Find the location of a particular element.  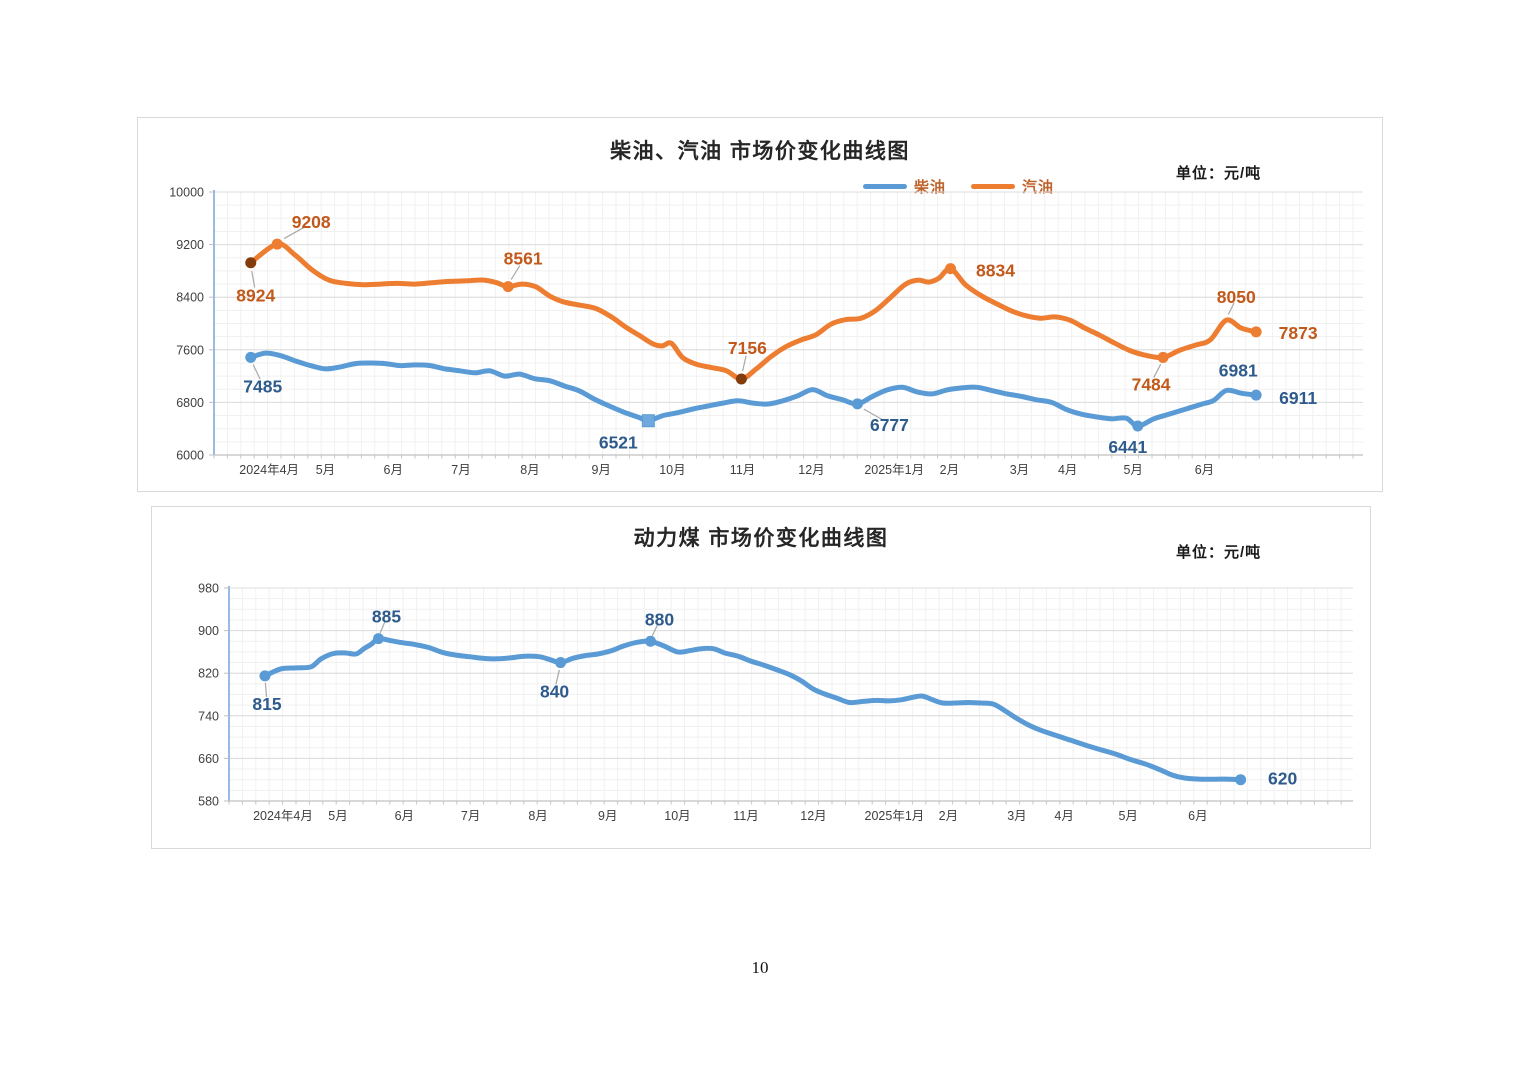

svg-text: 620 is located at coordinates (1282, 779).